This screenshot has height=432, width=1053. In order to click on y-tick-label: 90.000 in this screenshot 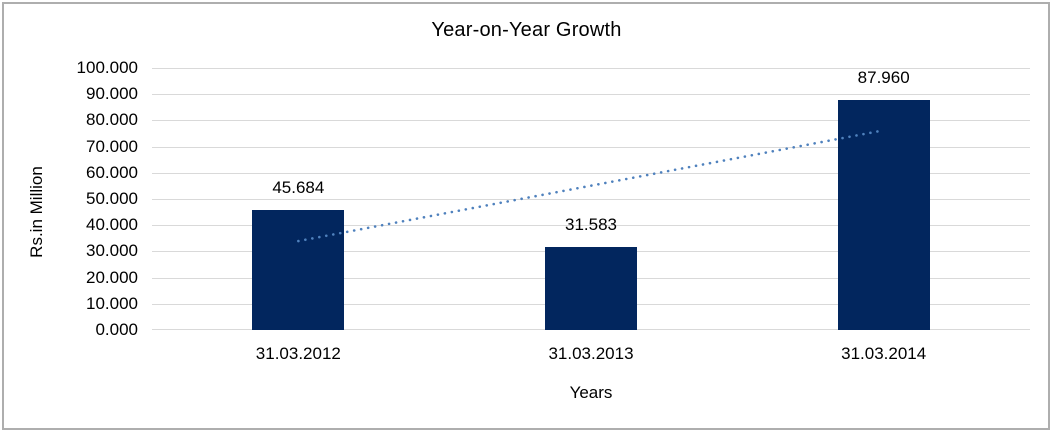, I will do `click(112, 94)`.